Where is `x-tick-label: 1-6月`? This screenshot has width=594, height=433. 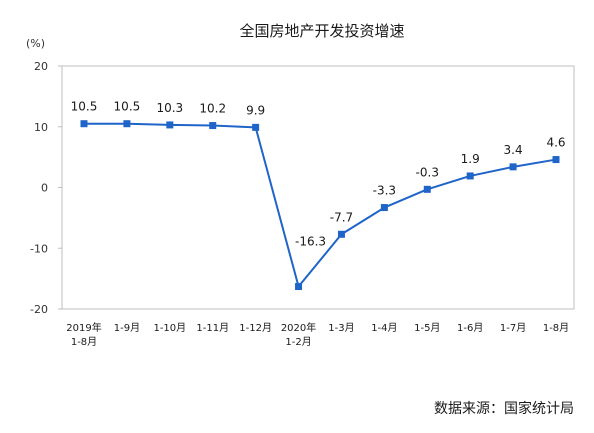 x-tick-label: 1-6月 is located at coordinates (470, 328).